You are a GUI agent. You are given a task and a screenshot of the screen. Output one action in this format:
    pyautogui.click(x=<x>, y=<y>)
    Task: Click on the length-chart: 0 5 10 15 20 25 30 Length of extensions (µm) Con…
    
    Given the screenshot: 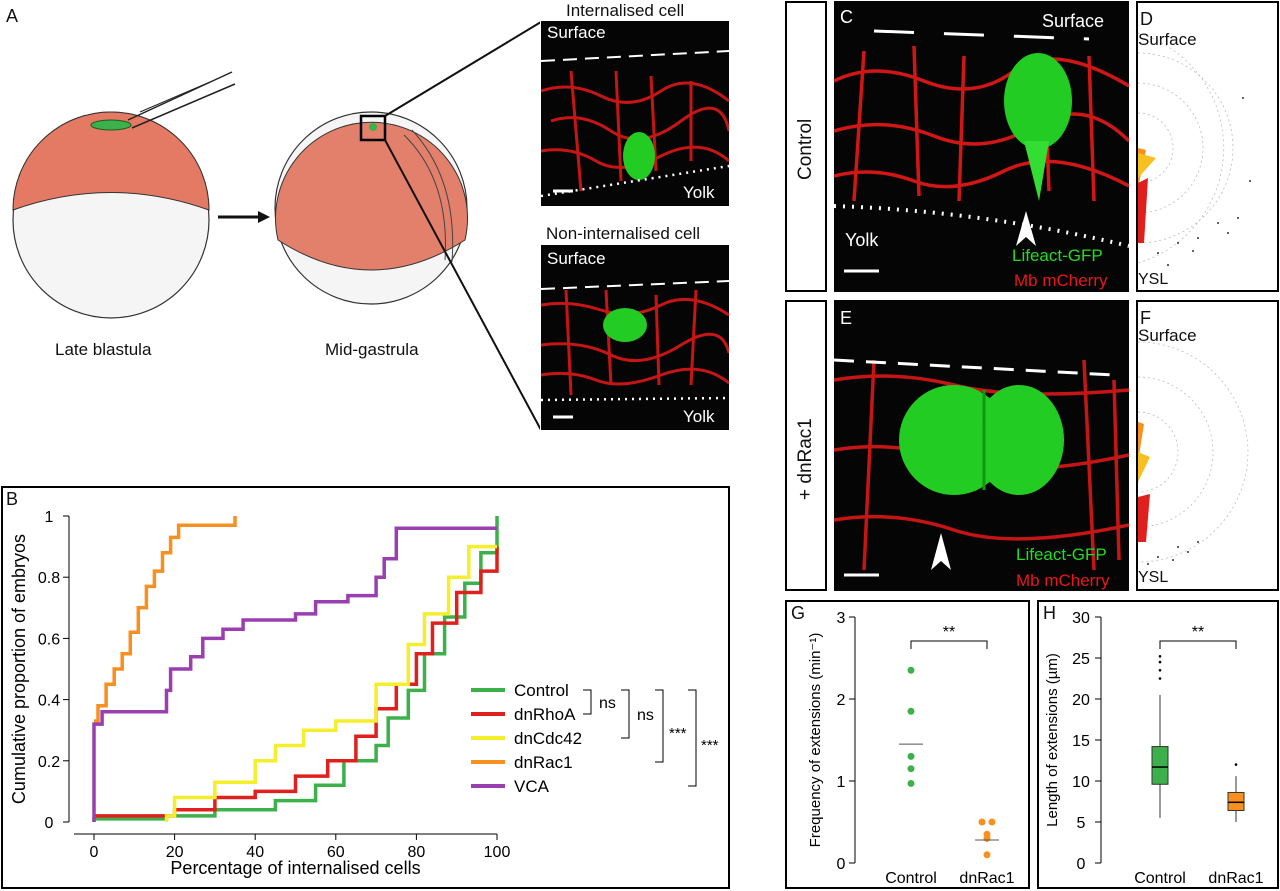 What is the action you would take?
    pyautogui.click(x=1154, y=748)
    